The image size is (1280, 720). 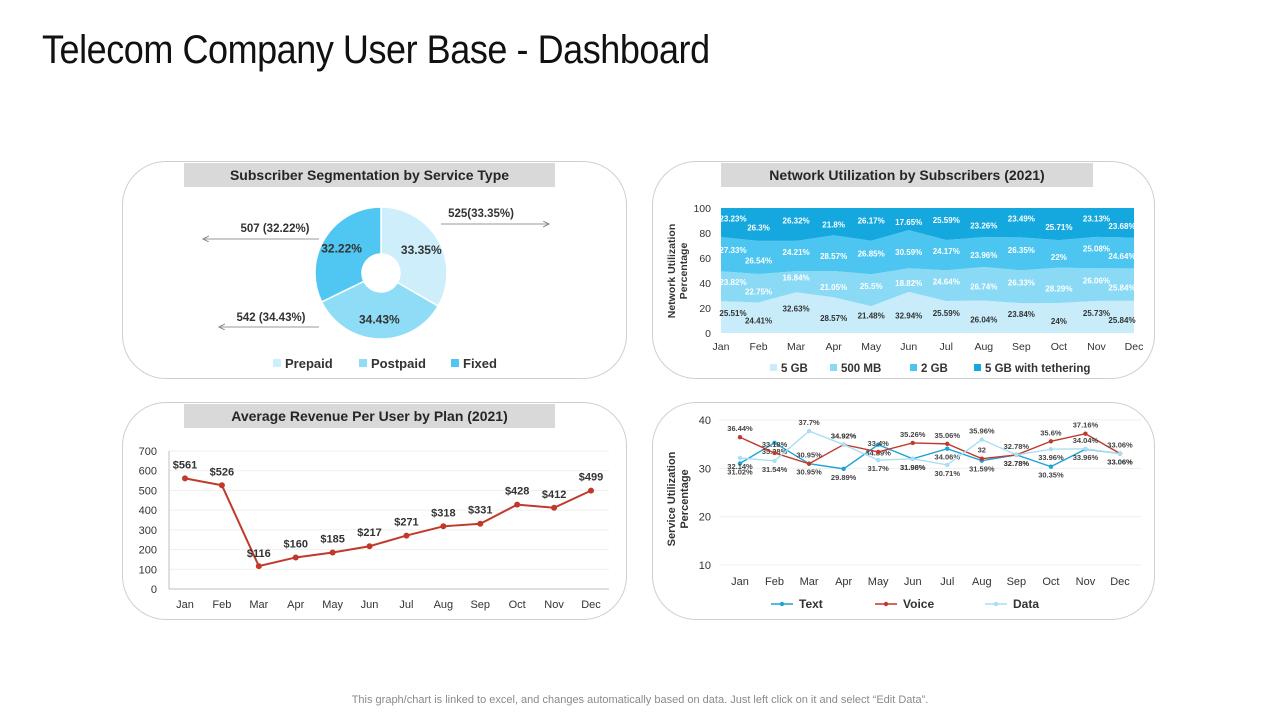 I want to click on area-data-label: 26.3%, so click(x=758, y=227).